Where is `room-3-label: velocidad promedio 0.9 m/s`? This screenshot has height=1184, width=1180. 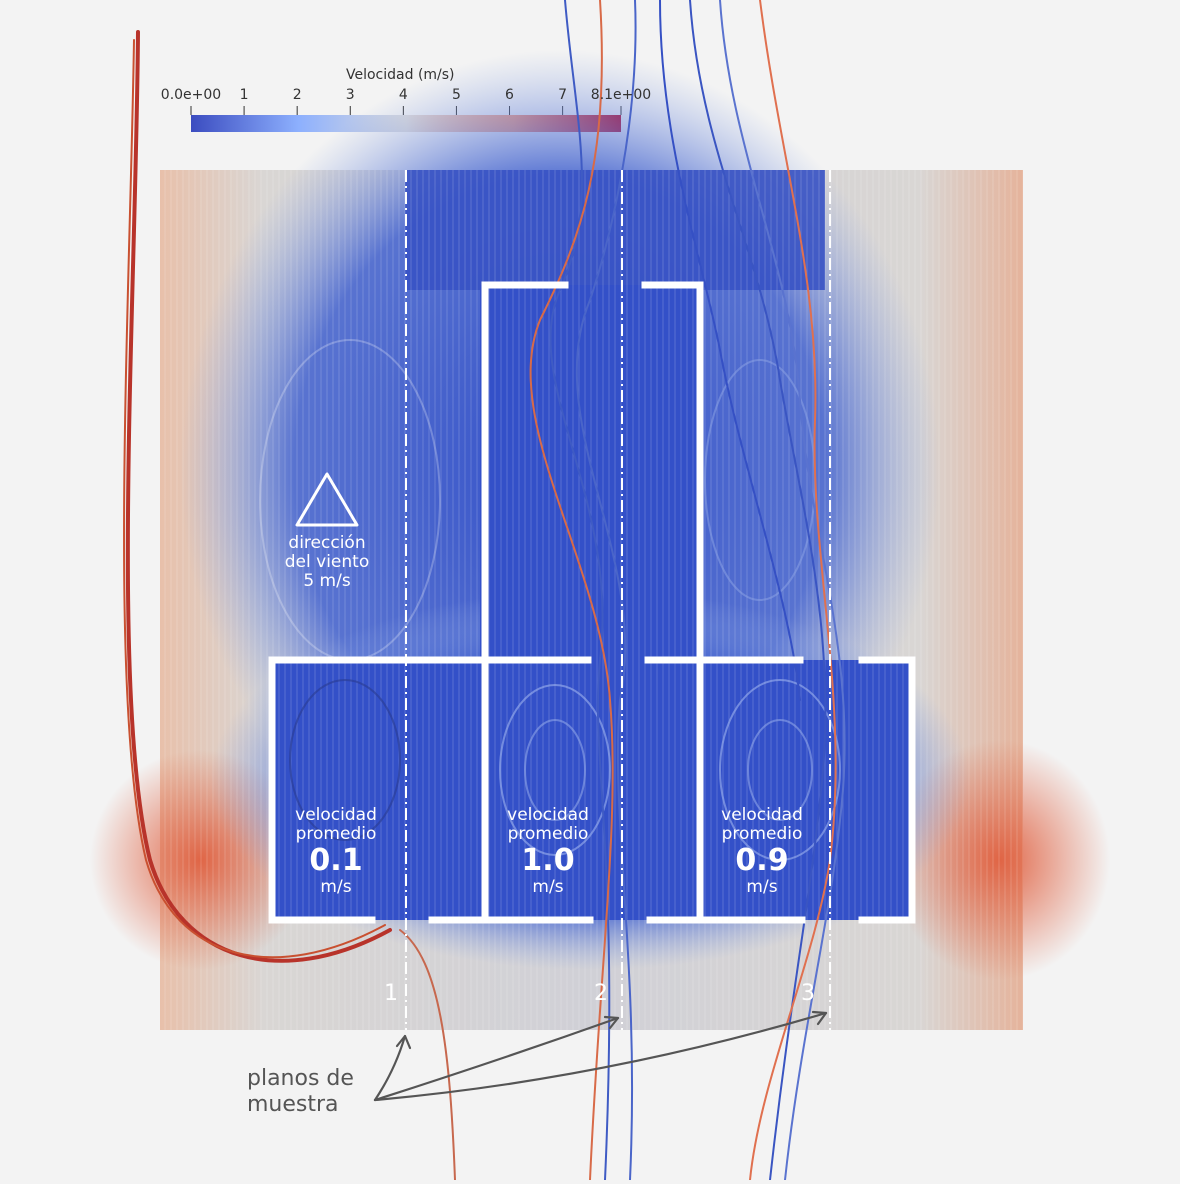 room-3-label: velocidad promedio 0.9 m/s is located at coordinates (762, 851).